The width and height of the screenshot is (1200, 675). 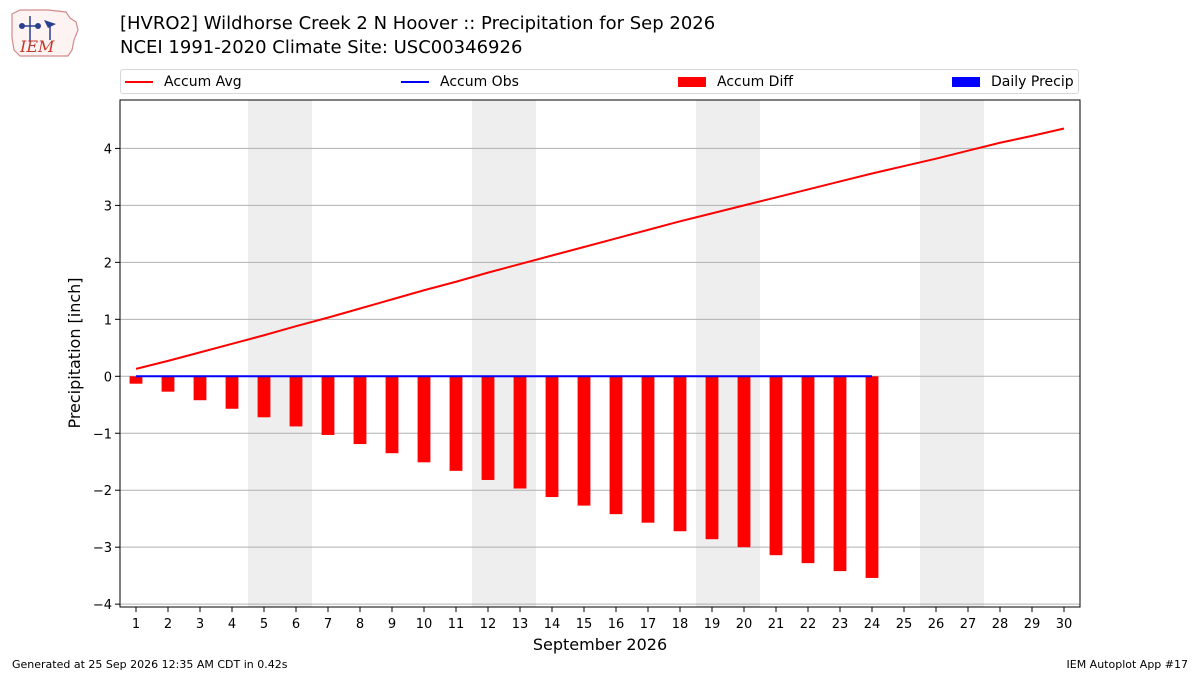 I want to click on x-tick-label: 21, so click(x=776, y=624).